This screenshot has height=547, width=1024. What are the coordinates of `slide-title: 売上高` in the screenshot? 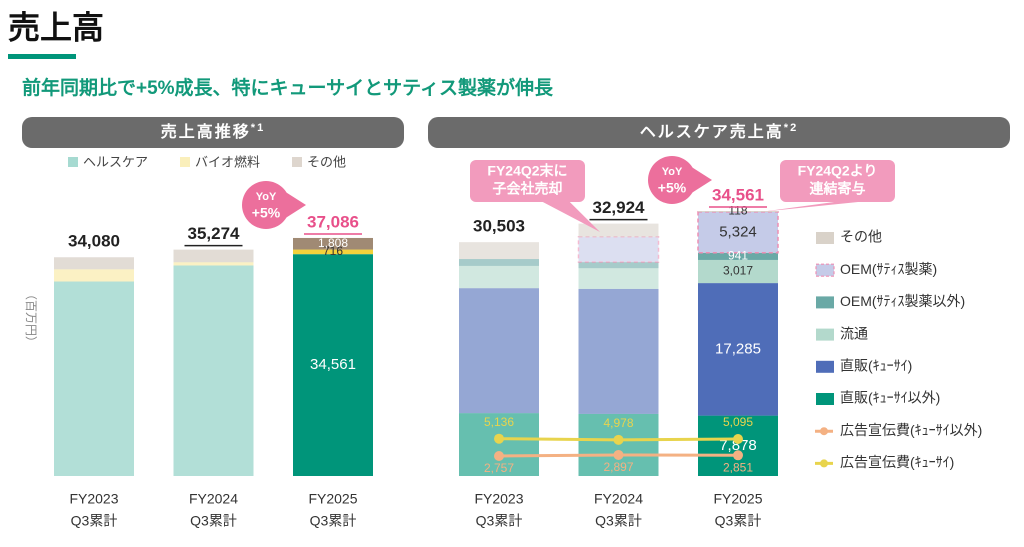 It's located at (56, 27).